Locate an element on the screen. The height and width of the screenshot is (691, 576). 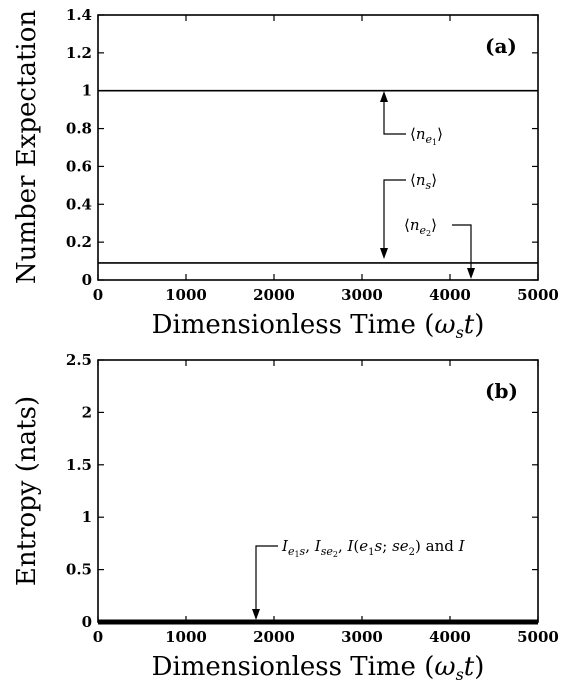
panel-b-y-axis-label: Entropy (nats) is located at coordinates (27, 491).